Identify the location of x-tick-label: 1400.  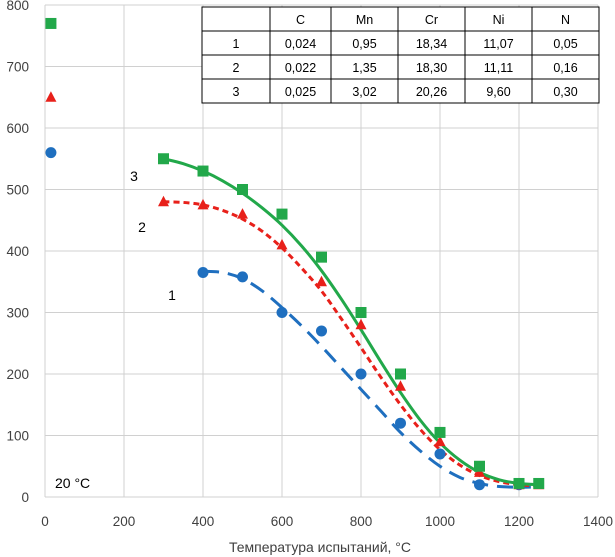
(598, 521).